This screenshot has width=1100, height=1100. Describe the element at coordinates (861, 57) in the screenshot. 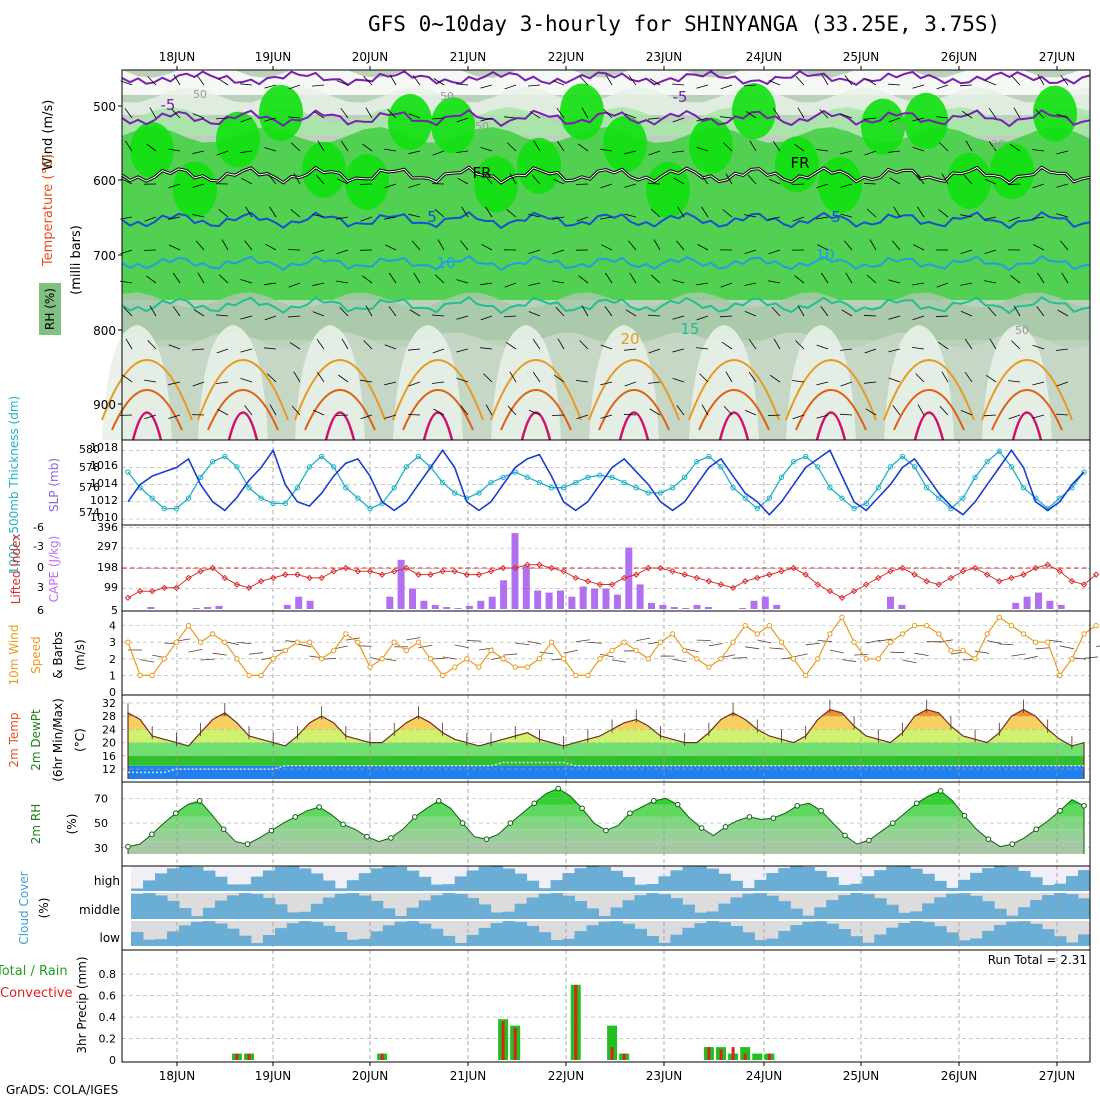

I see `date-label-top: 25JUN` at that location.